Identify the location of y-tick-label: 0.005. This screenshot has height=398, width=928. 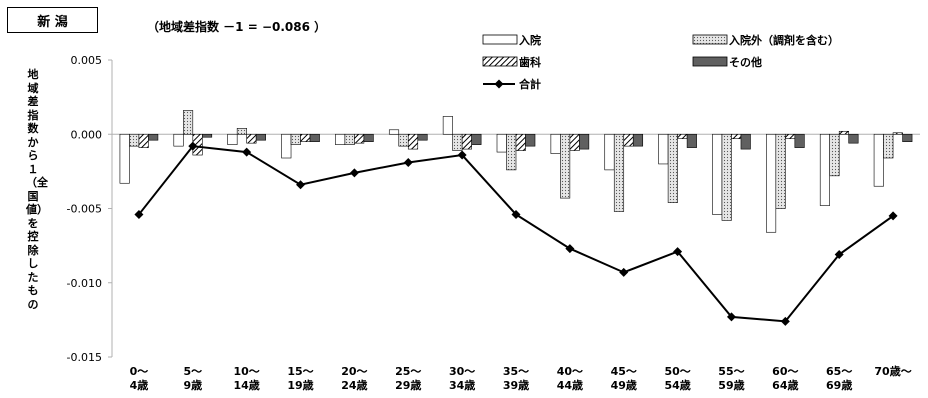
(87, 60).